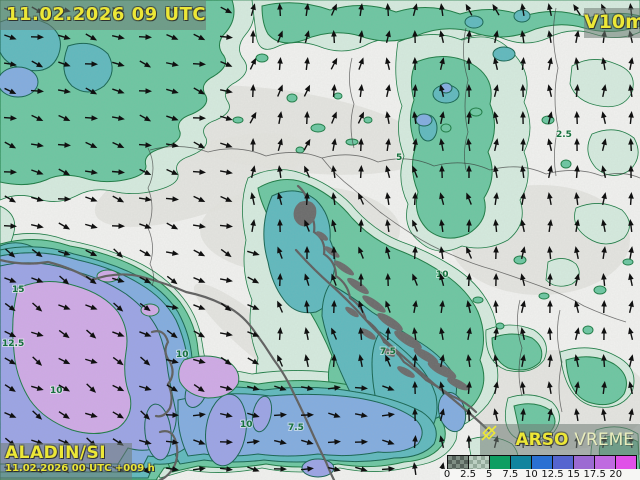 This screenshot has height=480, width=640. What do you see at coordinates (616, 474) in the screenshot?
I see `legend-tick-label: 20` at bounding box center [616, 474].